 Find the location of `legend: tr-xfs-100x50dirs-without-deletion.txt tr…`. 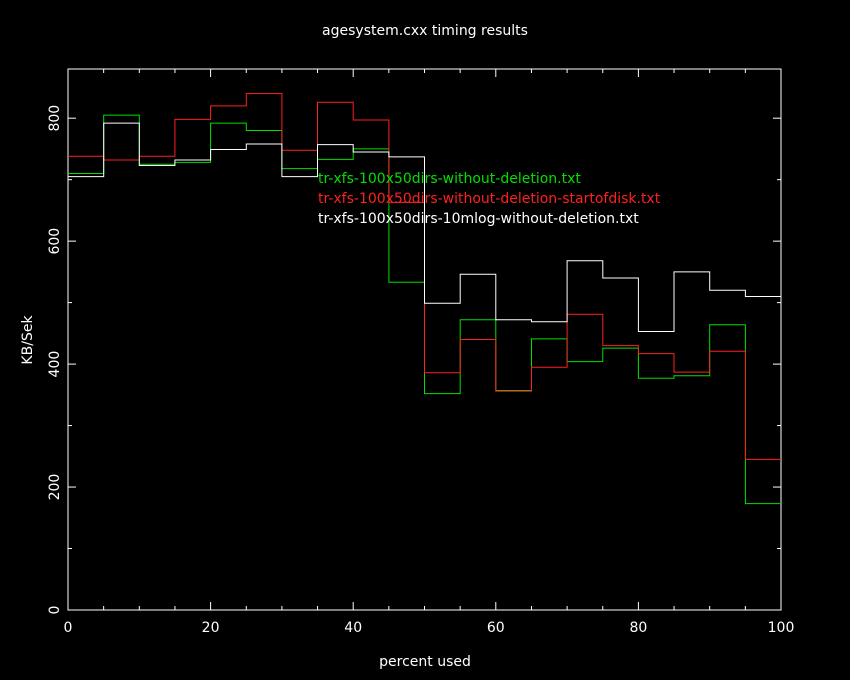

legend: tr-xfs-100x50dirs-without-deletion.txt tr… is located at coordinates (489, 199).